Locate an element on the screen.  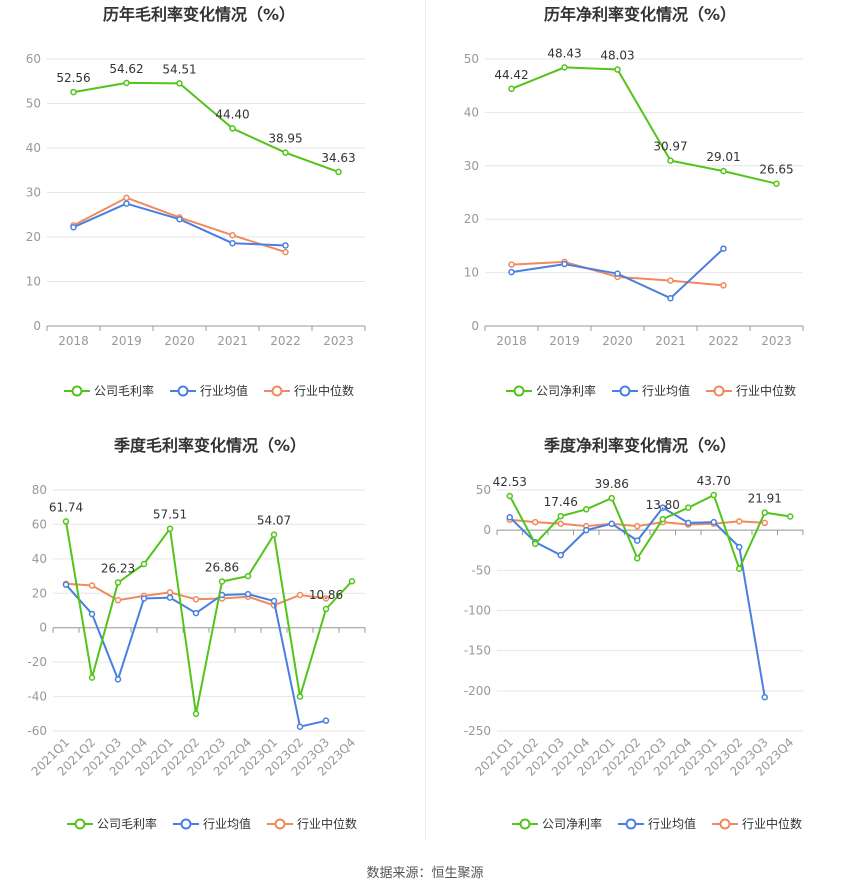
data-label: 17.46 is located at coordinates (561, 502).